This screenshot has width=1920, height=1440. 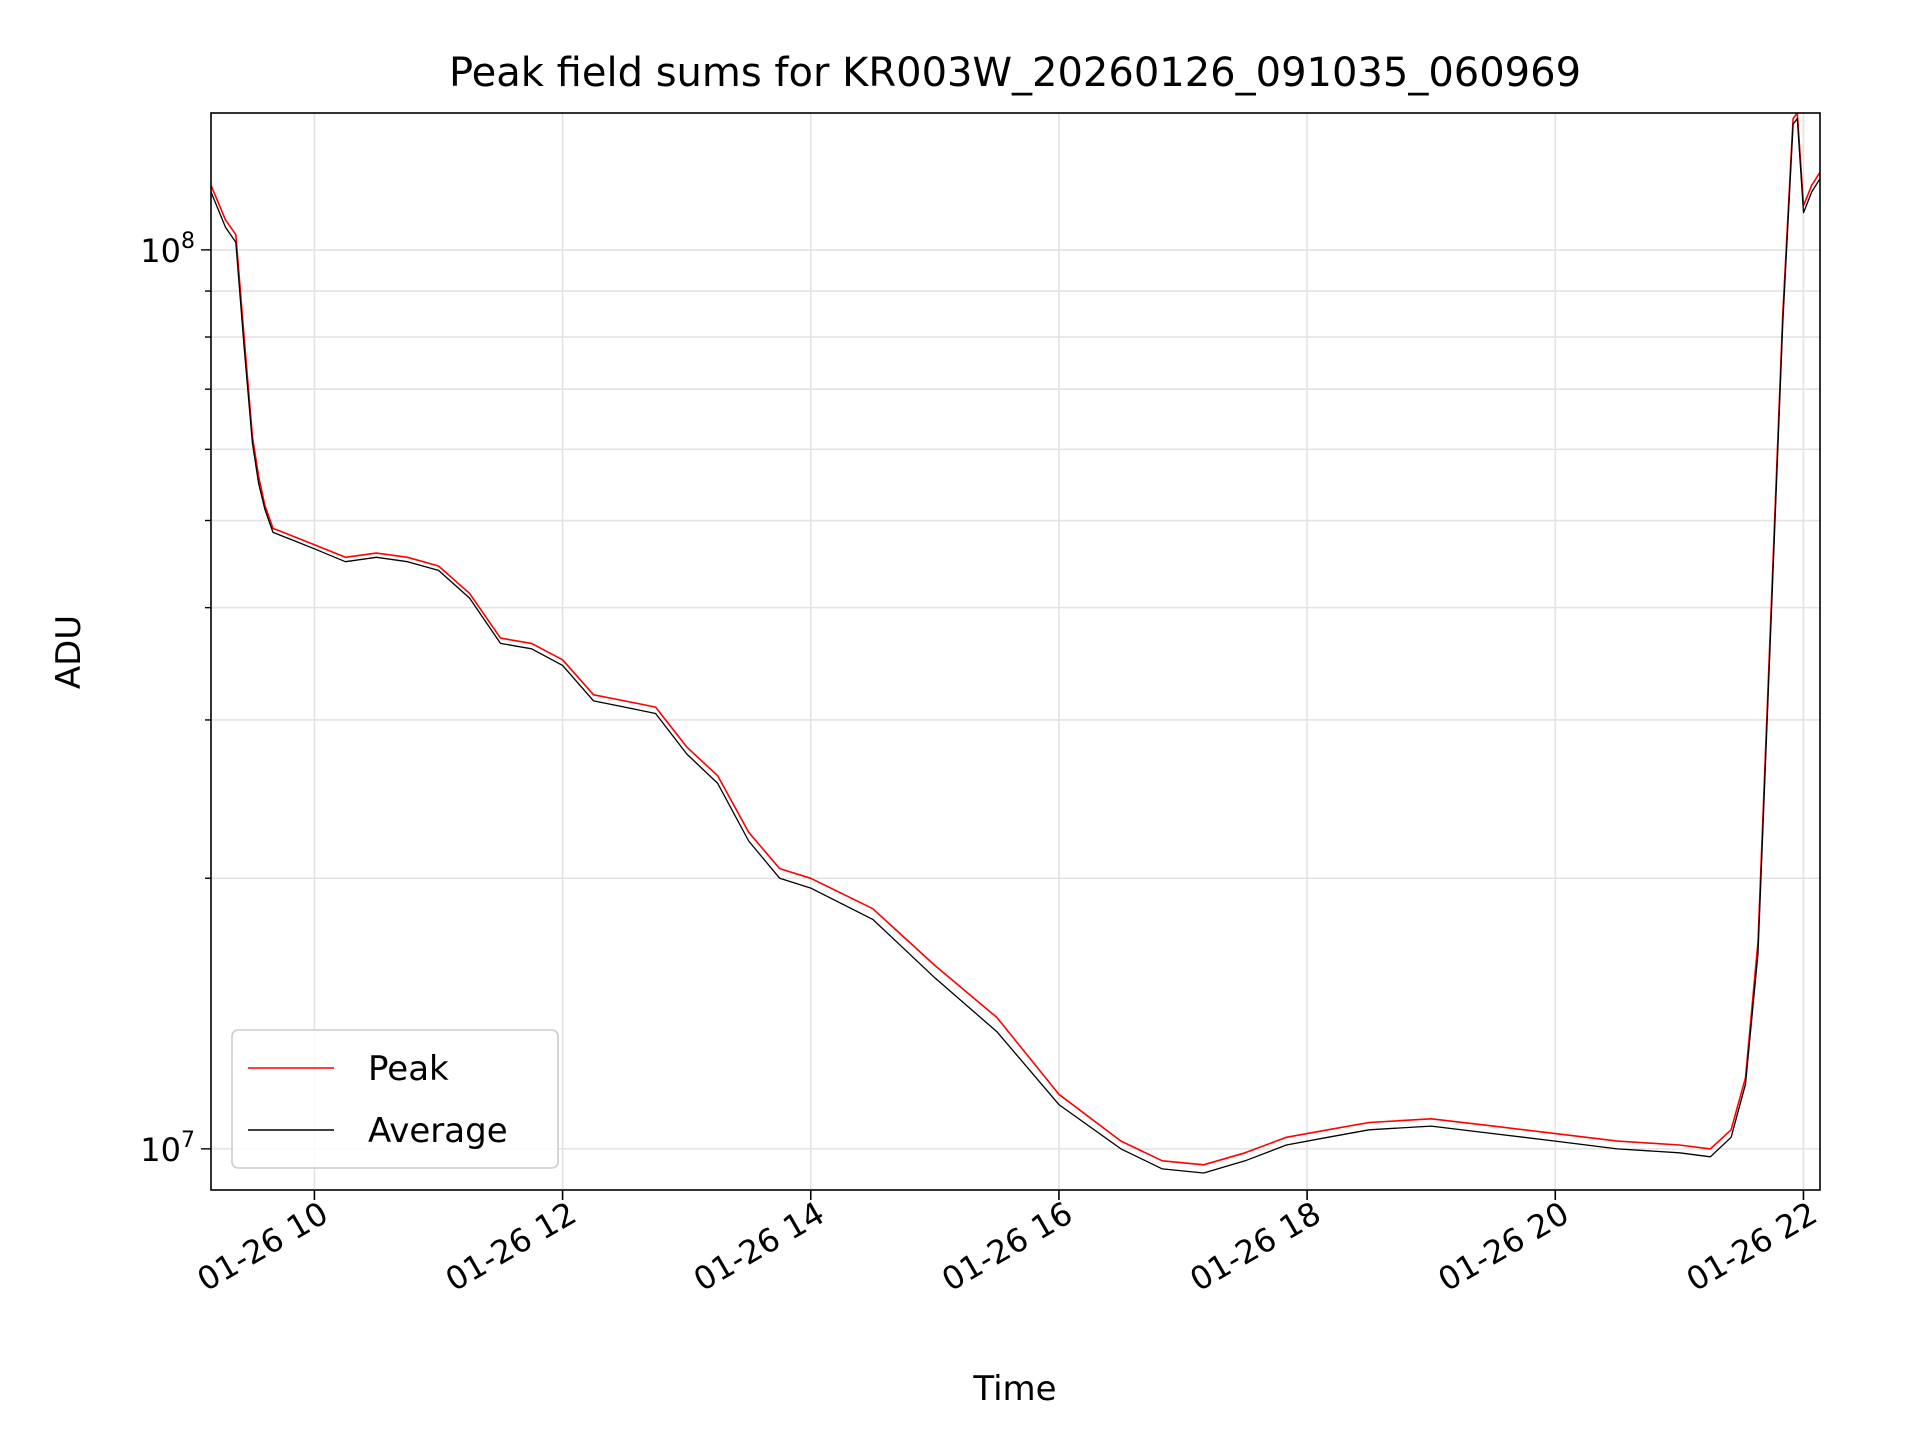 What do you see at coordinates (69, 652) in the screenshot?
I see `y-axis-label: ADU` at bounding box center [69, 652].